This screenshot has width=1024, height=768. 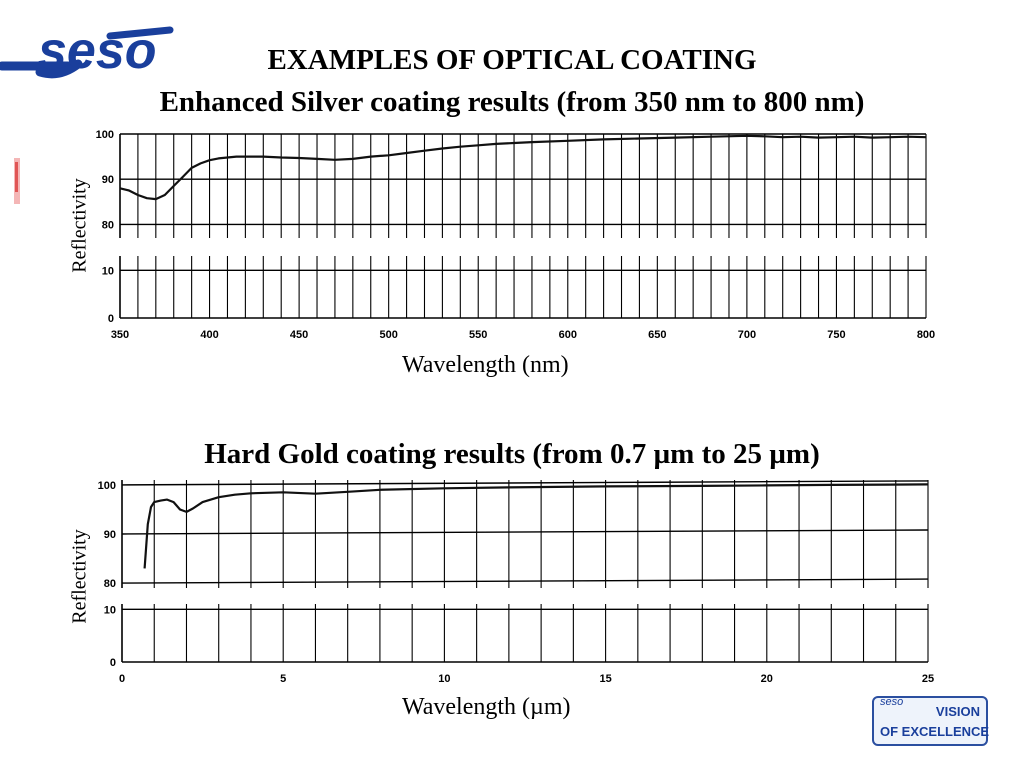 What do you see at coordinates (108, 225) in the screenshot?
I see `silver-y-tick-label: 80` at bounding box center [108, 225].